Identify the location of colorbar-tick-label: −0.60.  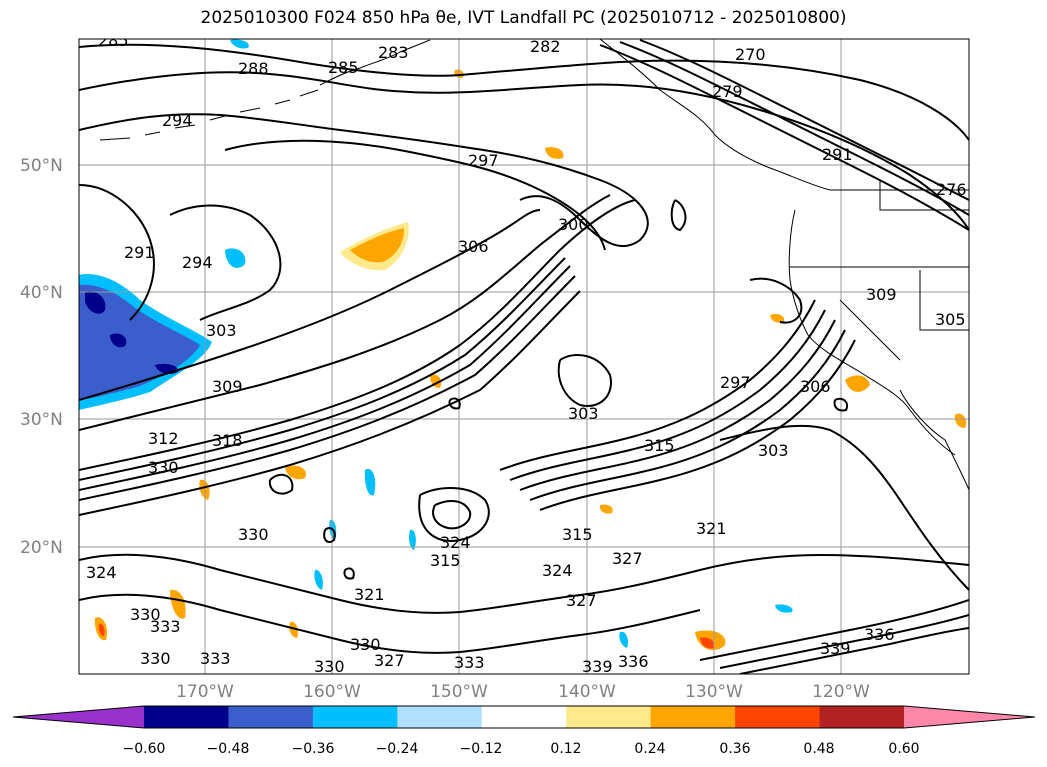
(144, 749).